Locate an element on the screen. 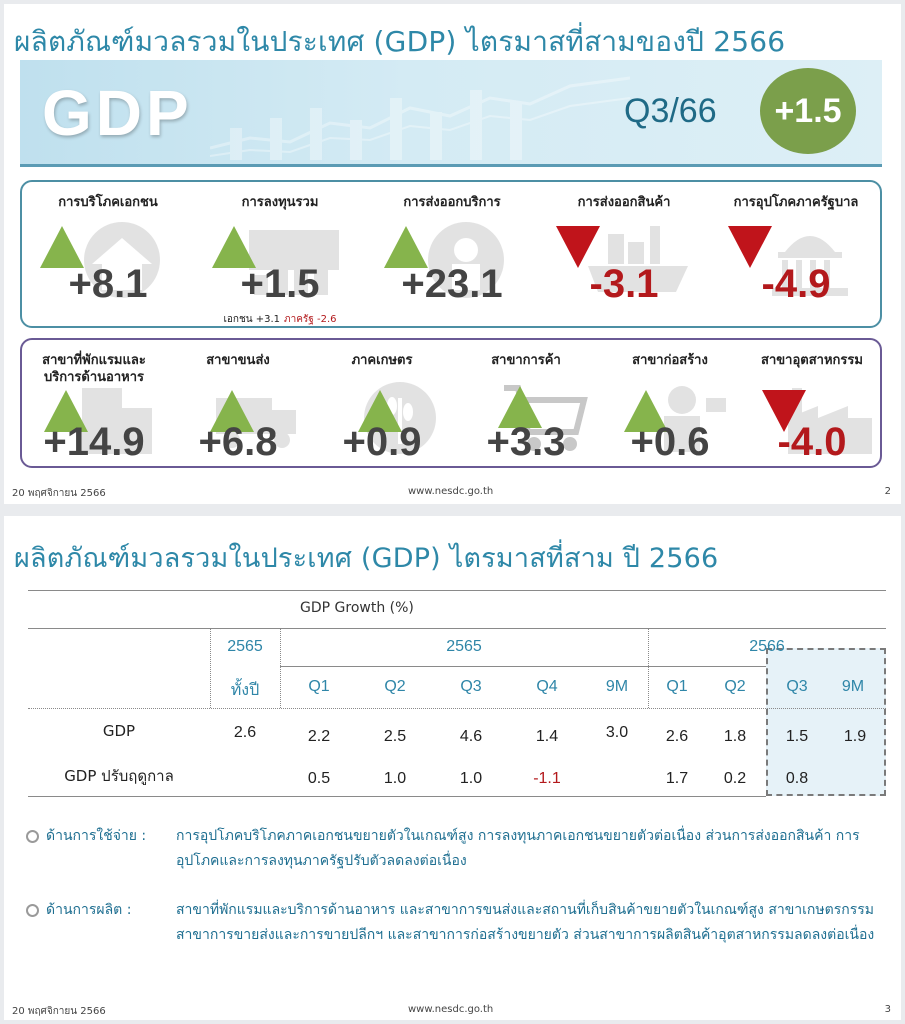  col-header-q3-2565: Q3 is located at coordinates (471, 686).